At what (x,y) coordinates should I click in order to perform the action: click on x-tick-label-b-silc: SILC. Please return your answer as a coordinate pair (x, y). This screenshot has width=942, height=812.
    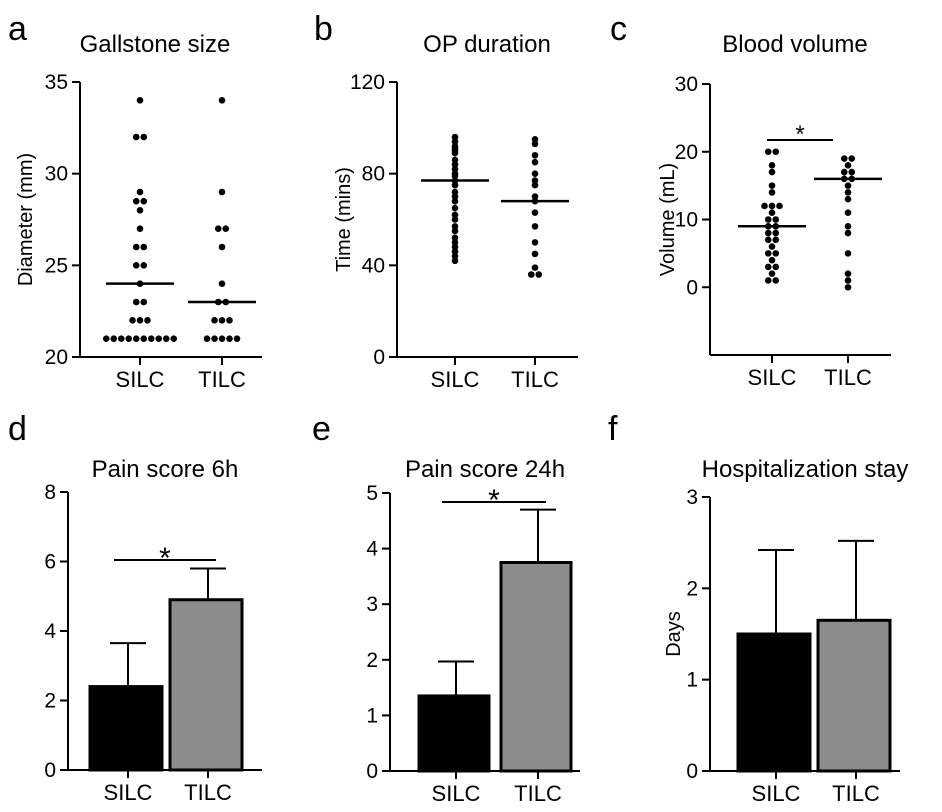
    Looking at the image, I should click on (455, 379).